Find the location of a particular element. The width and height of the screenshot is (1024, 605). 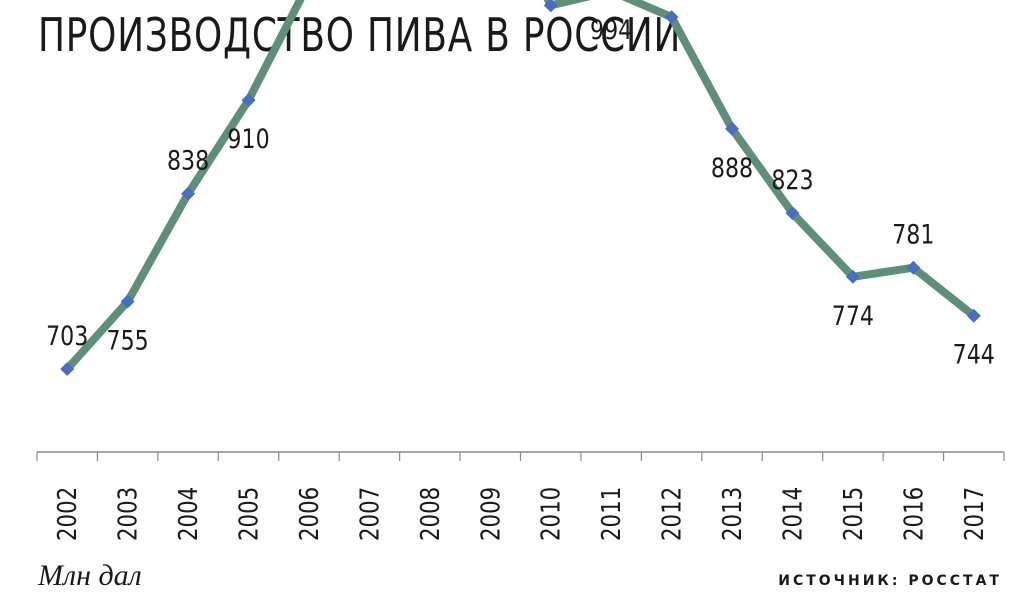

x-tick-label-2011: 2011 is located at coordinates (611, 514).